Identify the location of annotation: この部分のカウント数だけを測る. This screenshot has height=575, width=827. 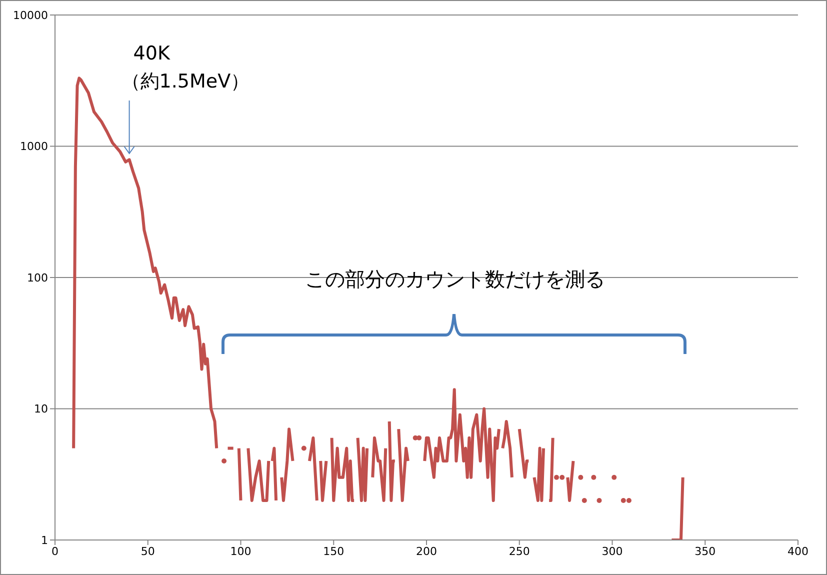
(455, 279).